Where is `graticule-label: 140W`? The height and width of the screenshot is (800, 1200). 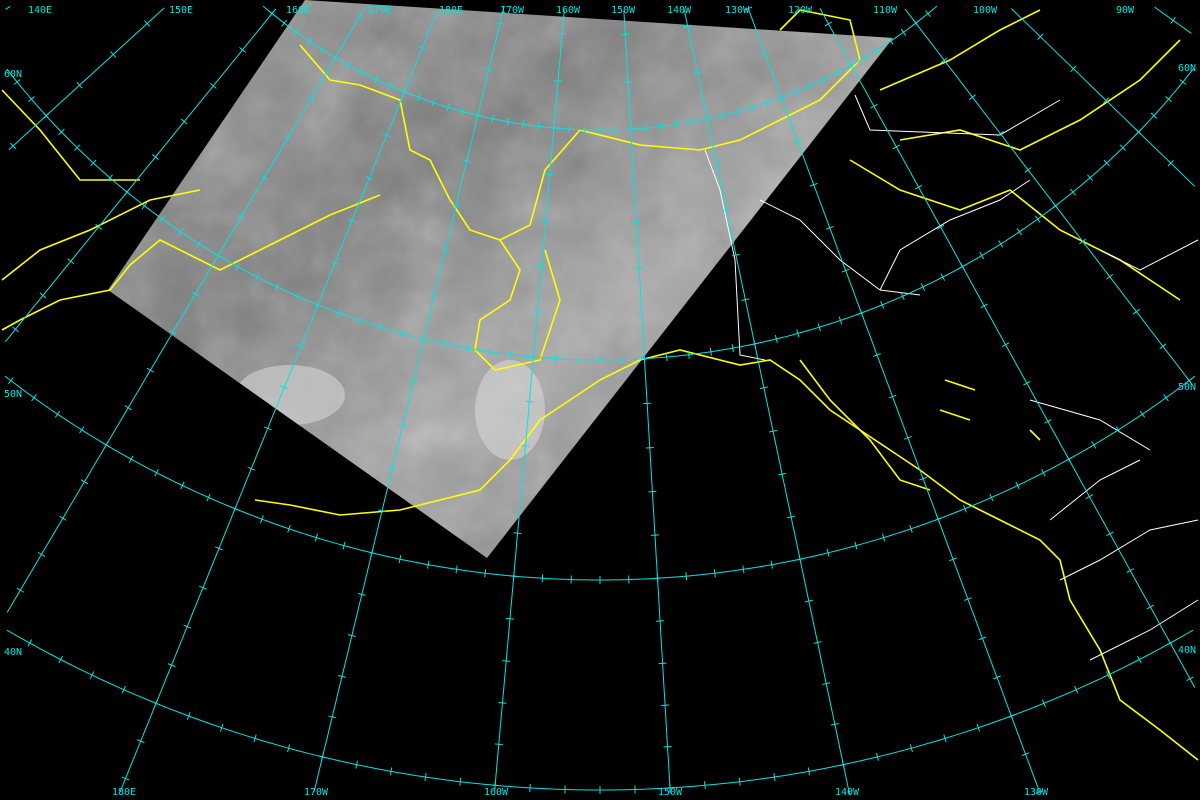 graticule-label: 140W is located at coordinates (679, 10).